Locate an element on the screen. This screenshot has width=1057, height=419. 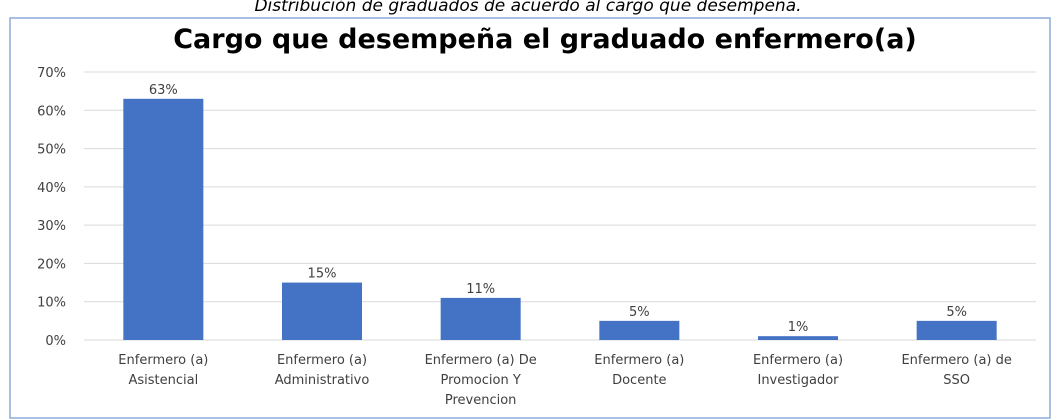
x-tick-label: Enfermero (a) de is located at coordinates (956, 360).